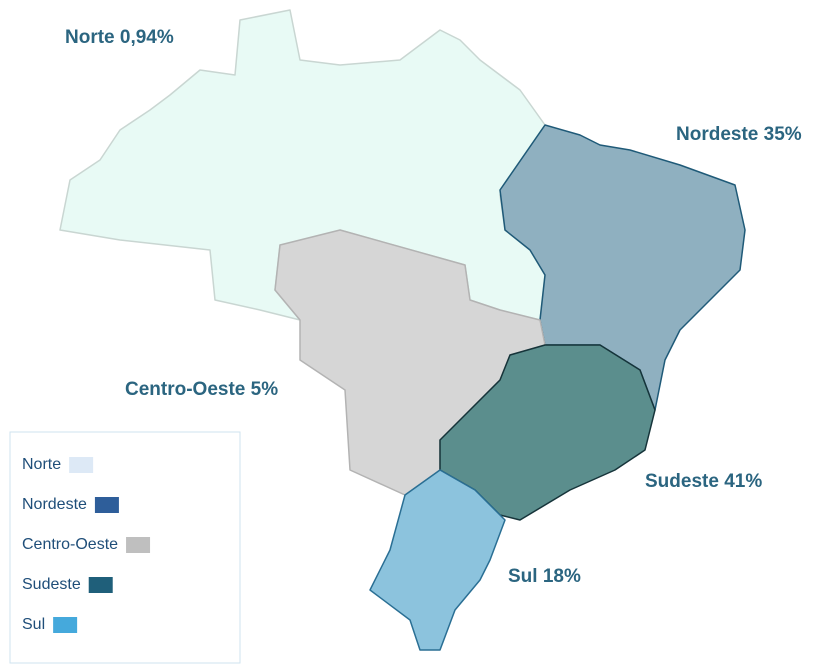 This screenshot has width=831, height=664. What do you see at coordinates (544, 576) in the screenshot?
I see `region-label: Sul 18%` at bounding box center [544, 576].